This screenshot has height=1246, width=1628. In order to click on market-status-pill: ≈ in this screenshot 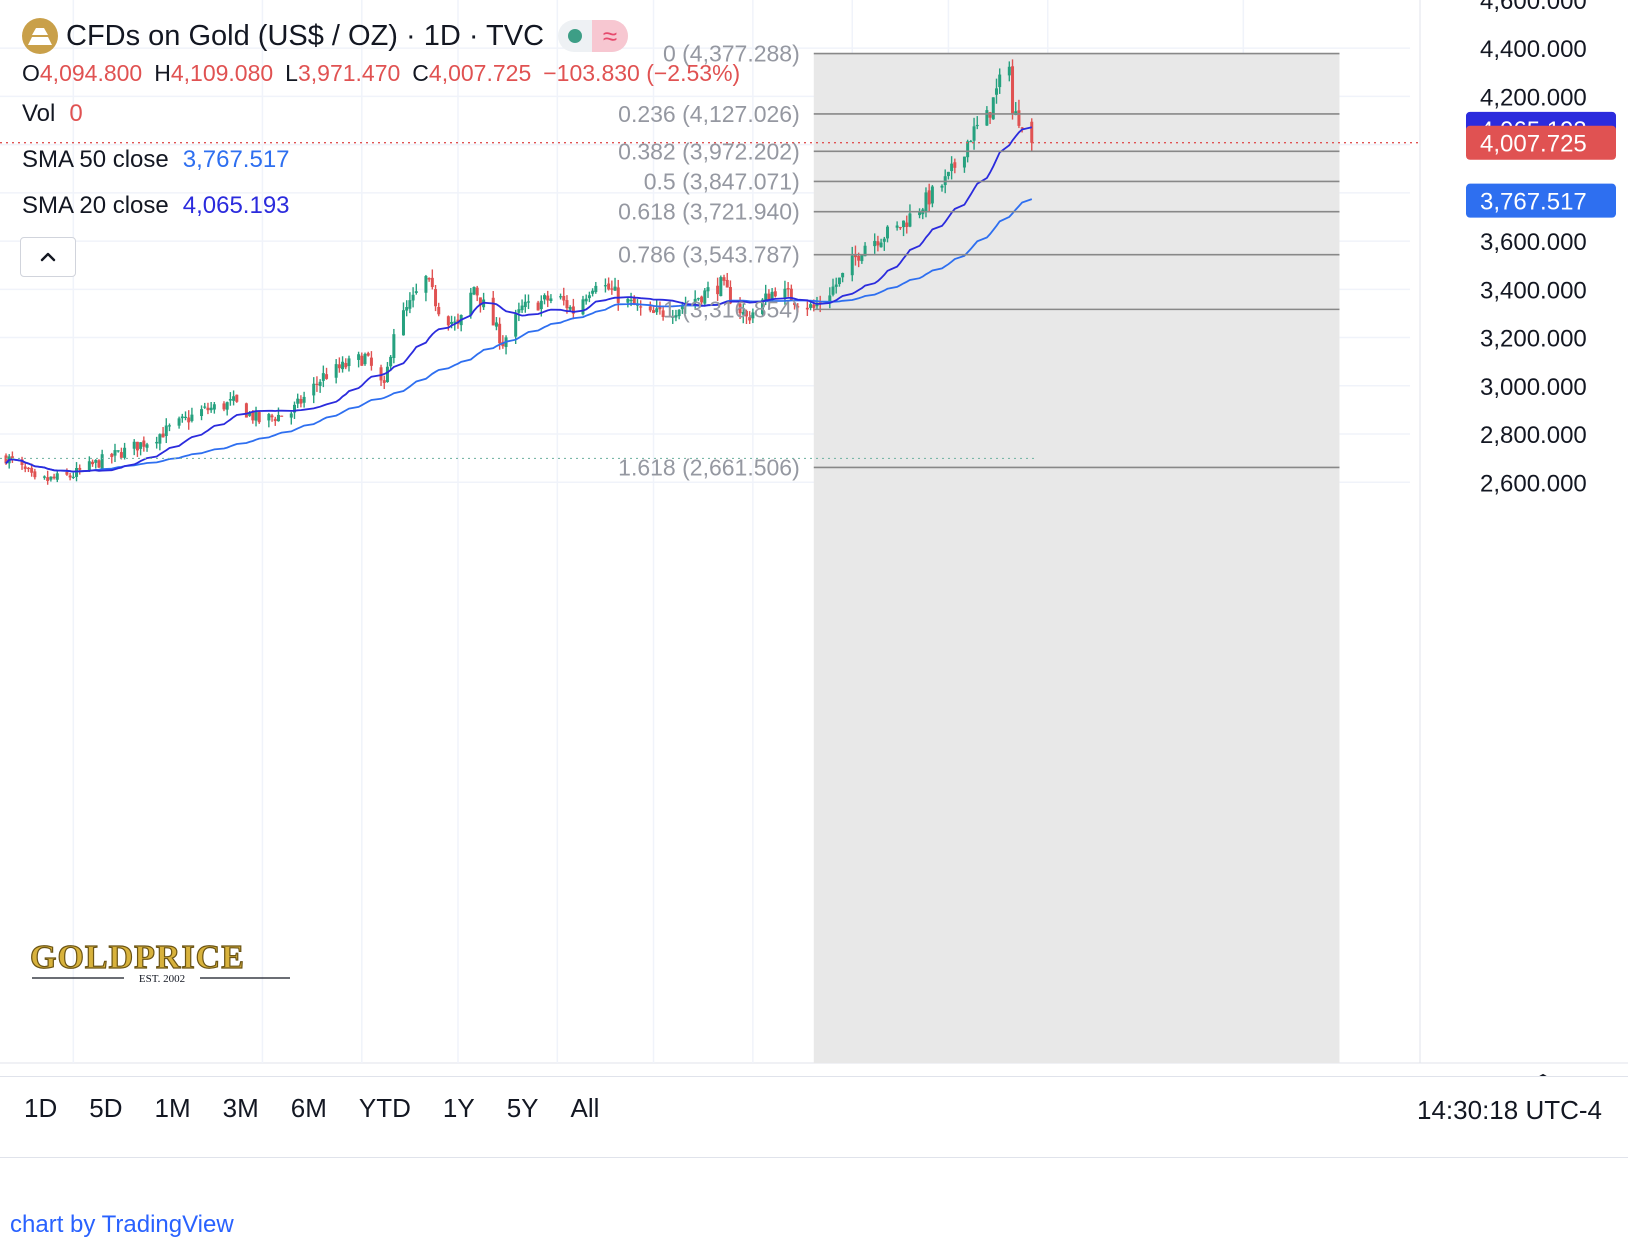, I will do `click(593, 36)`.